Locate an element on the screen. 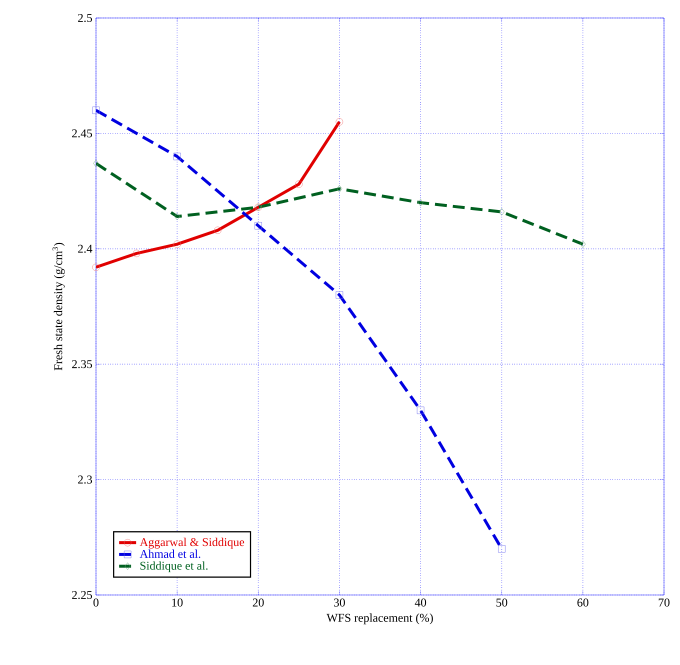 The width and height of the screenshot is (680, 665). x-tick-label: 10 is located at coordinates (177, 602).